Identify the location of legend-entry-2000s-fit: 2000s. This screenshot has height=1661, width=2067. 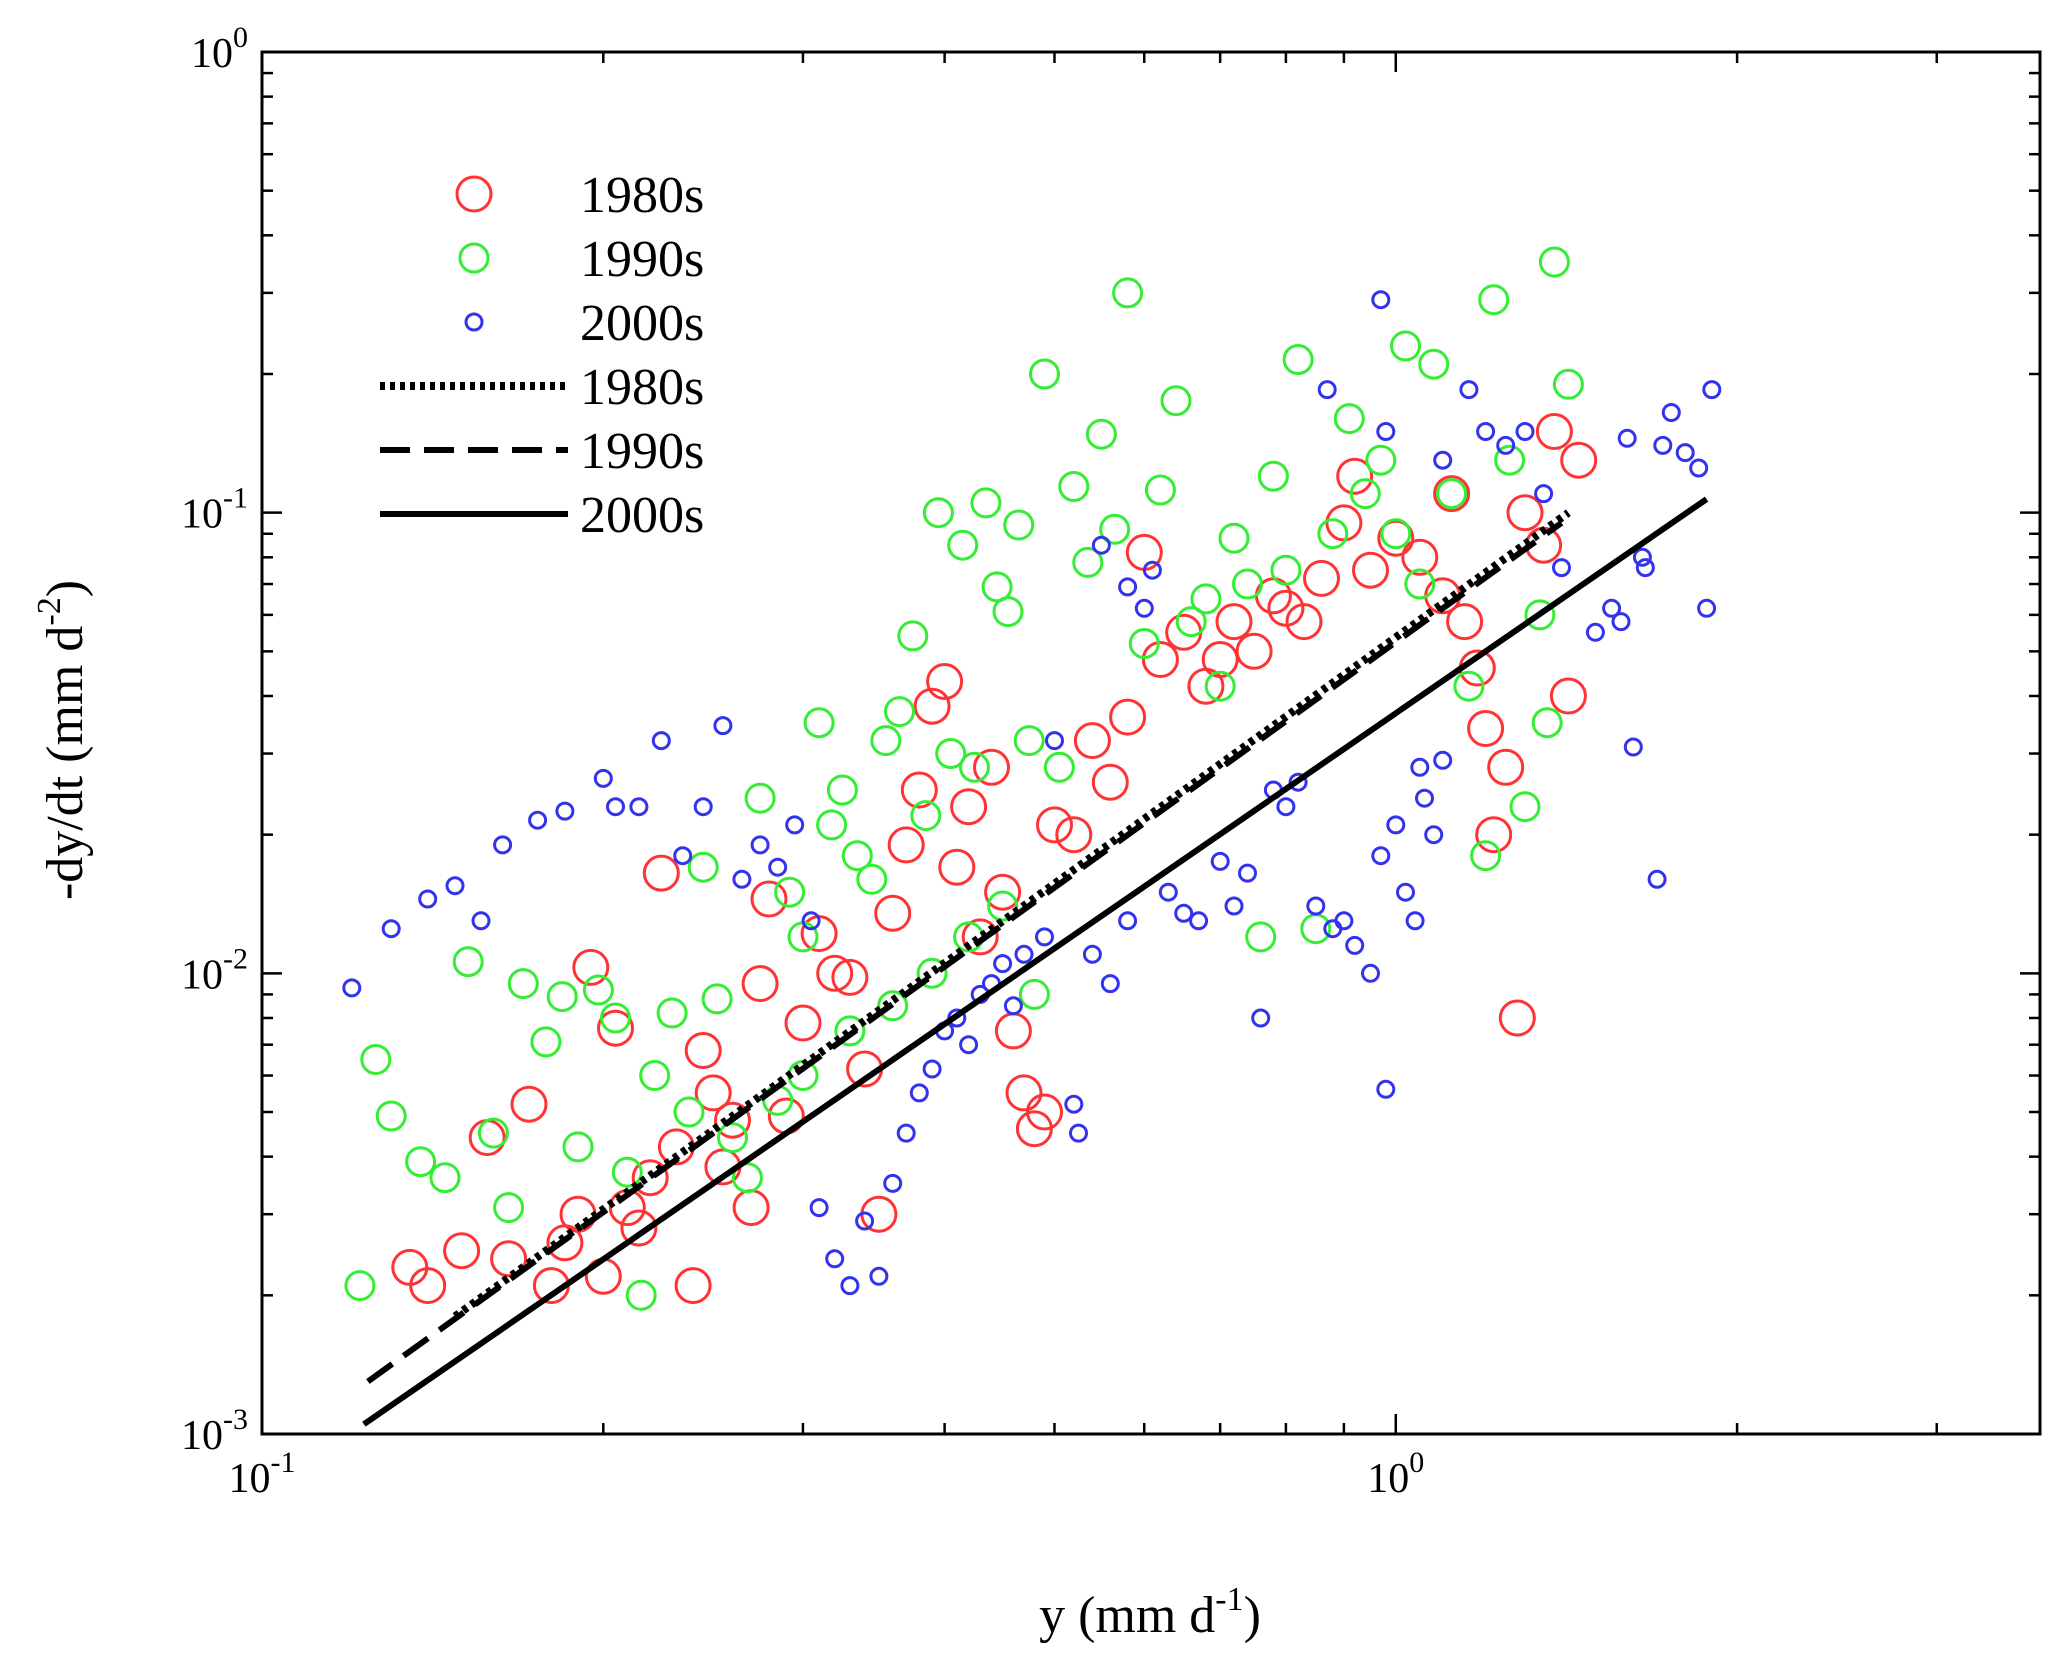
(542, 515).